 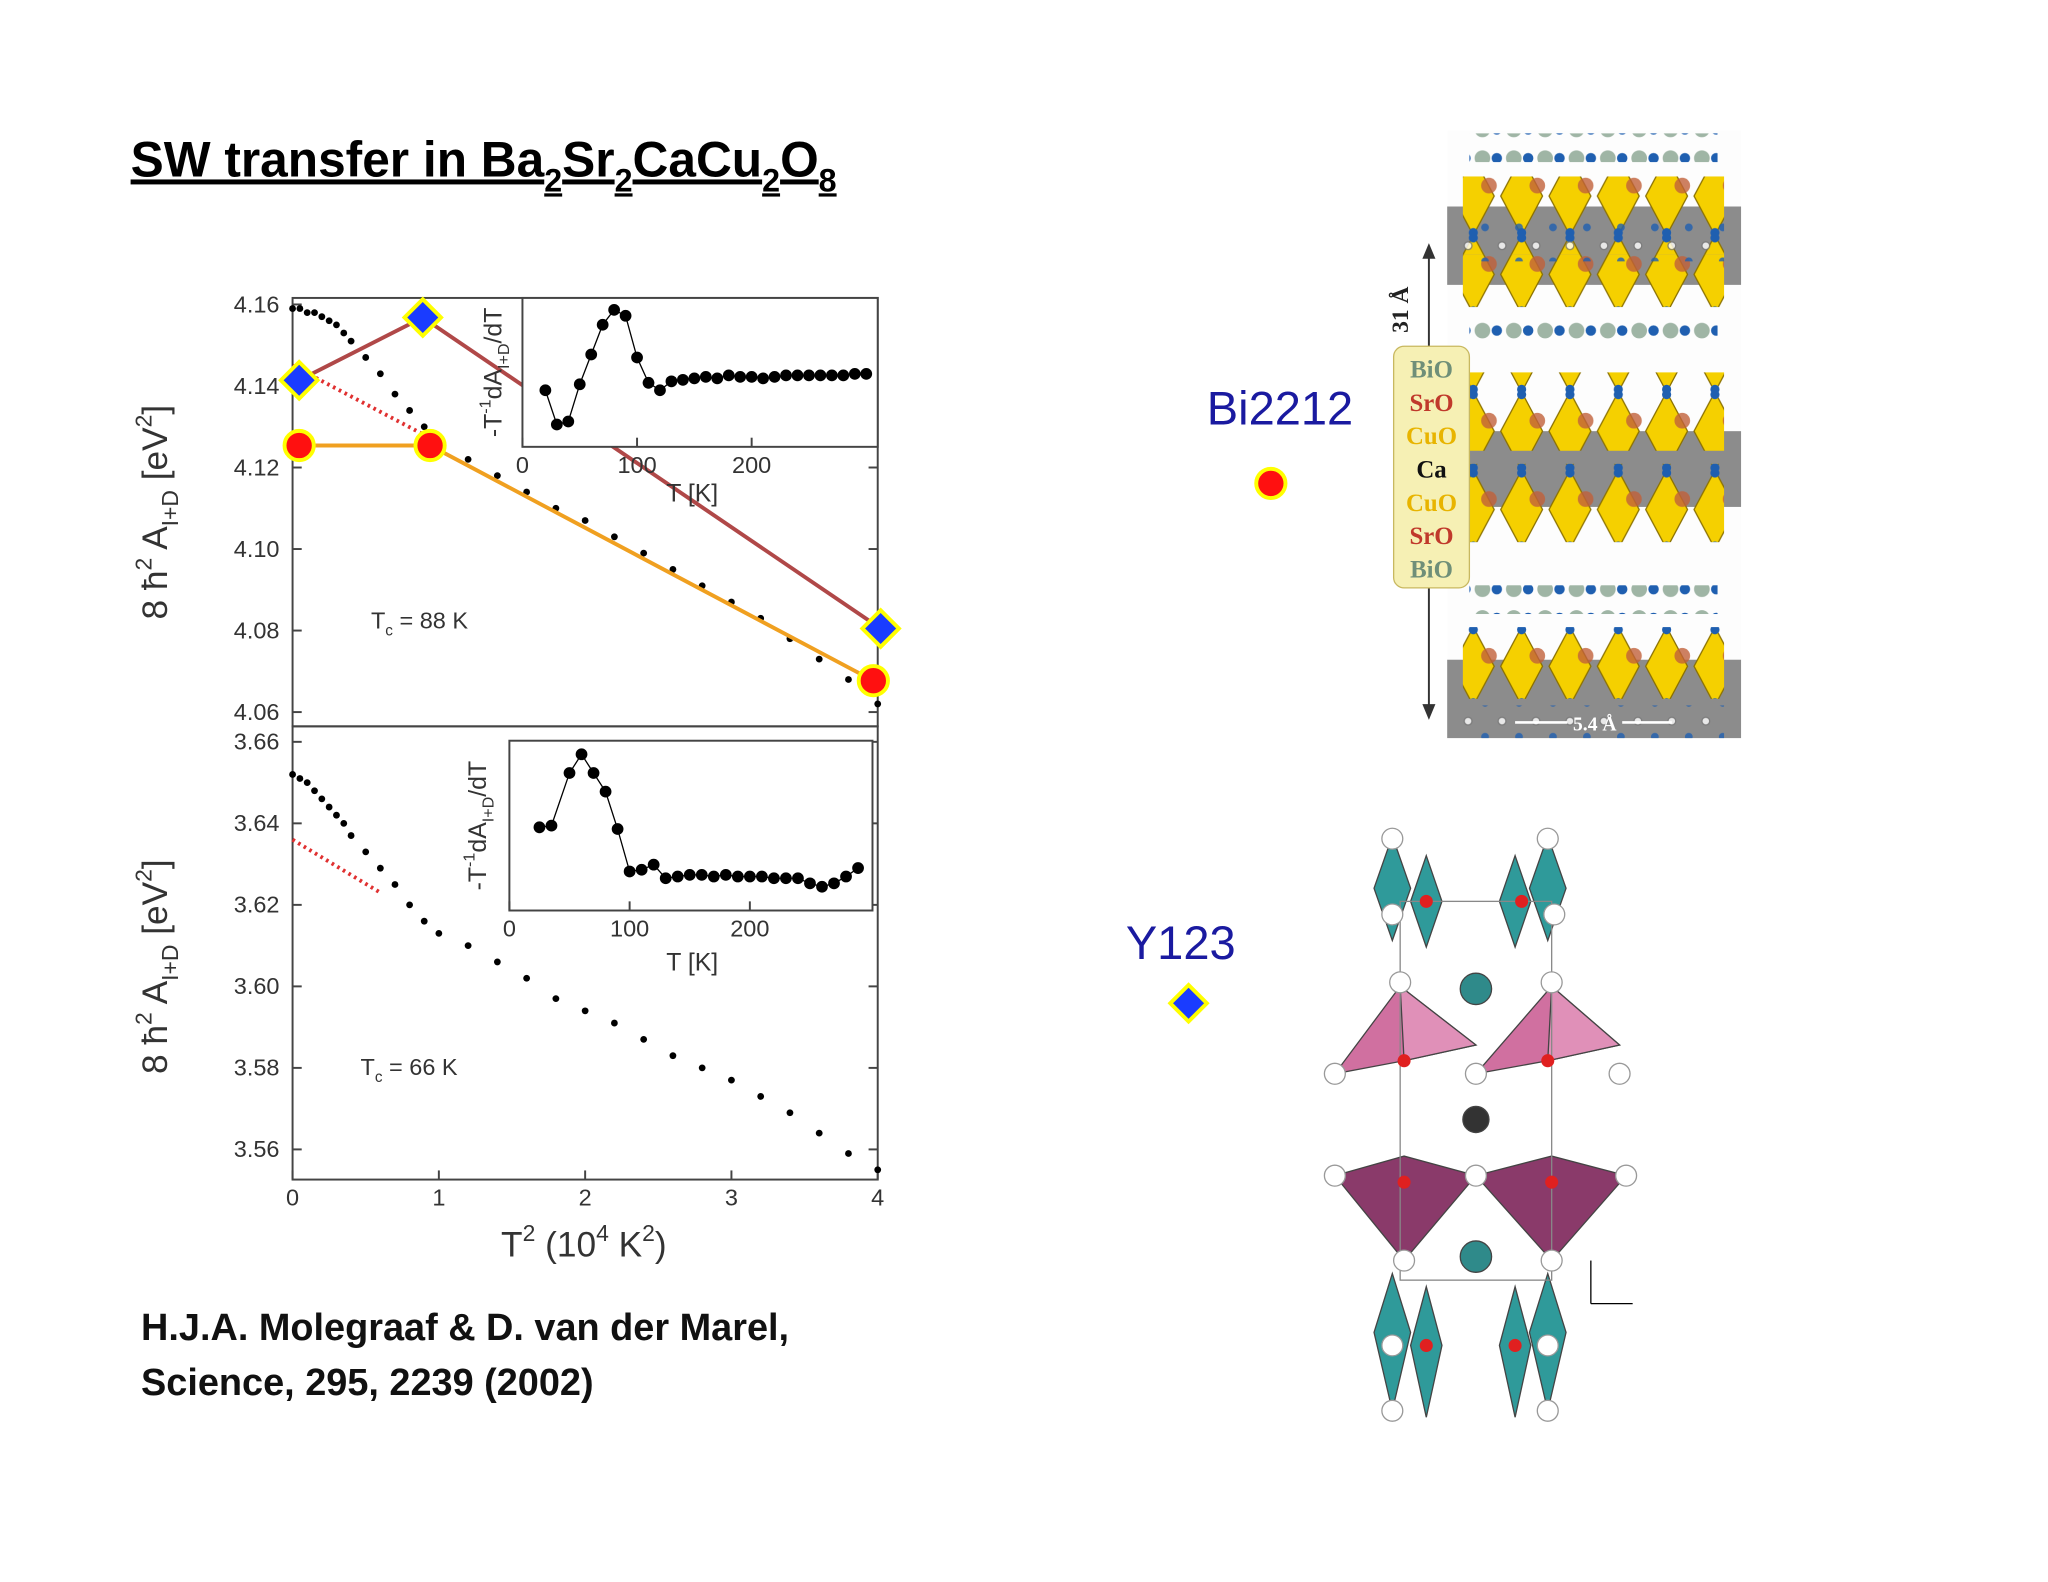 What do you see at coordinates (155, 912) in the screenshot?
I see `text-segment: [eV` at bounding box center [155, 912].